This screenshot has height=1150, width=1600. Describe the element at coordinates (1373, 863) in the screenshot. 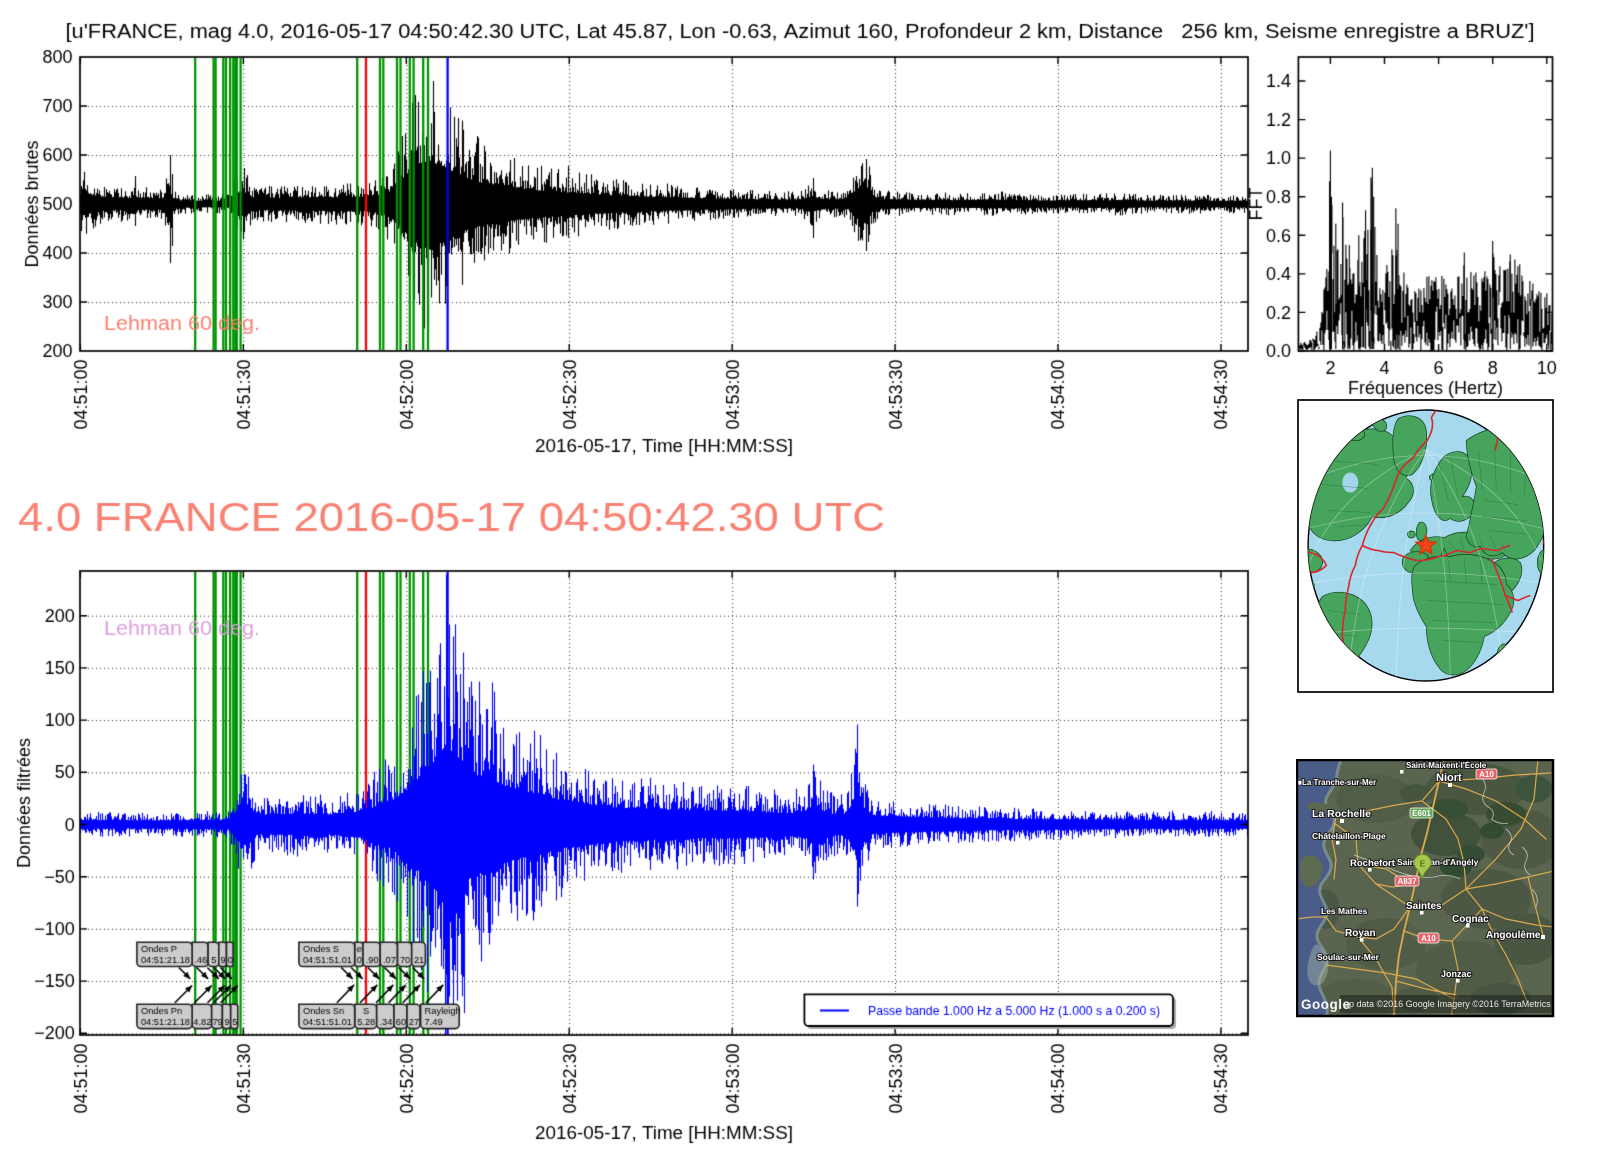

I see `svg-text: Rochefort` at that location.